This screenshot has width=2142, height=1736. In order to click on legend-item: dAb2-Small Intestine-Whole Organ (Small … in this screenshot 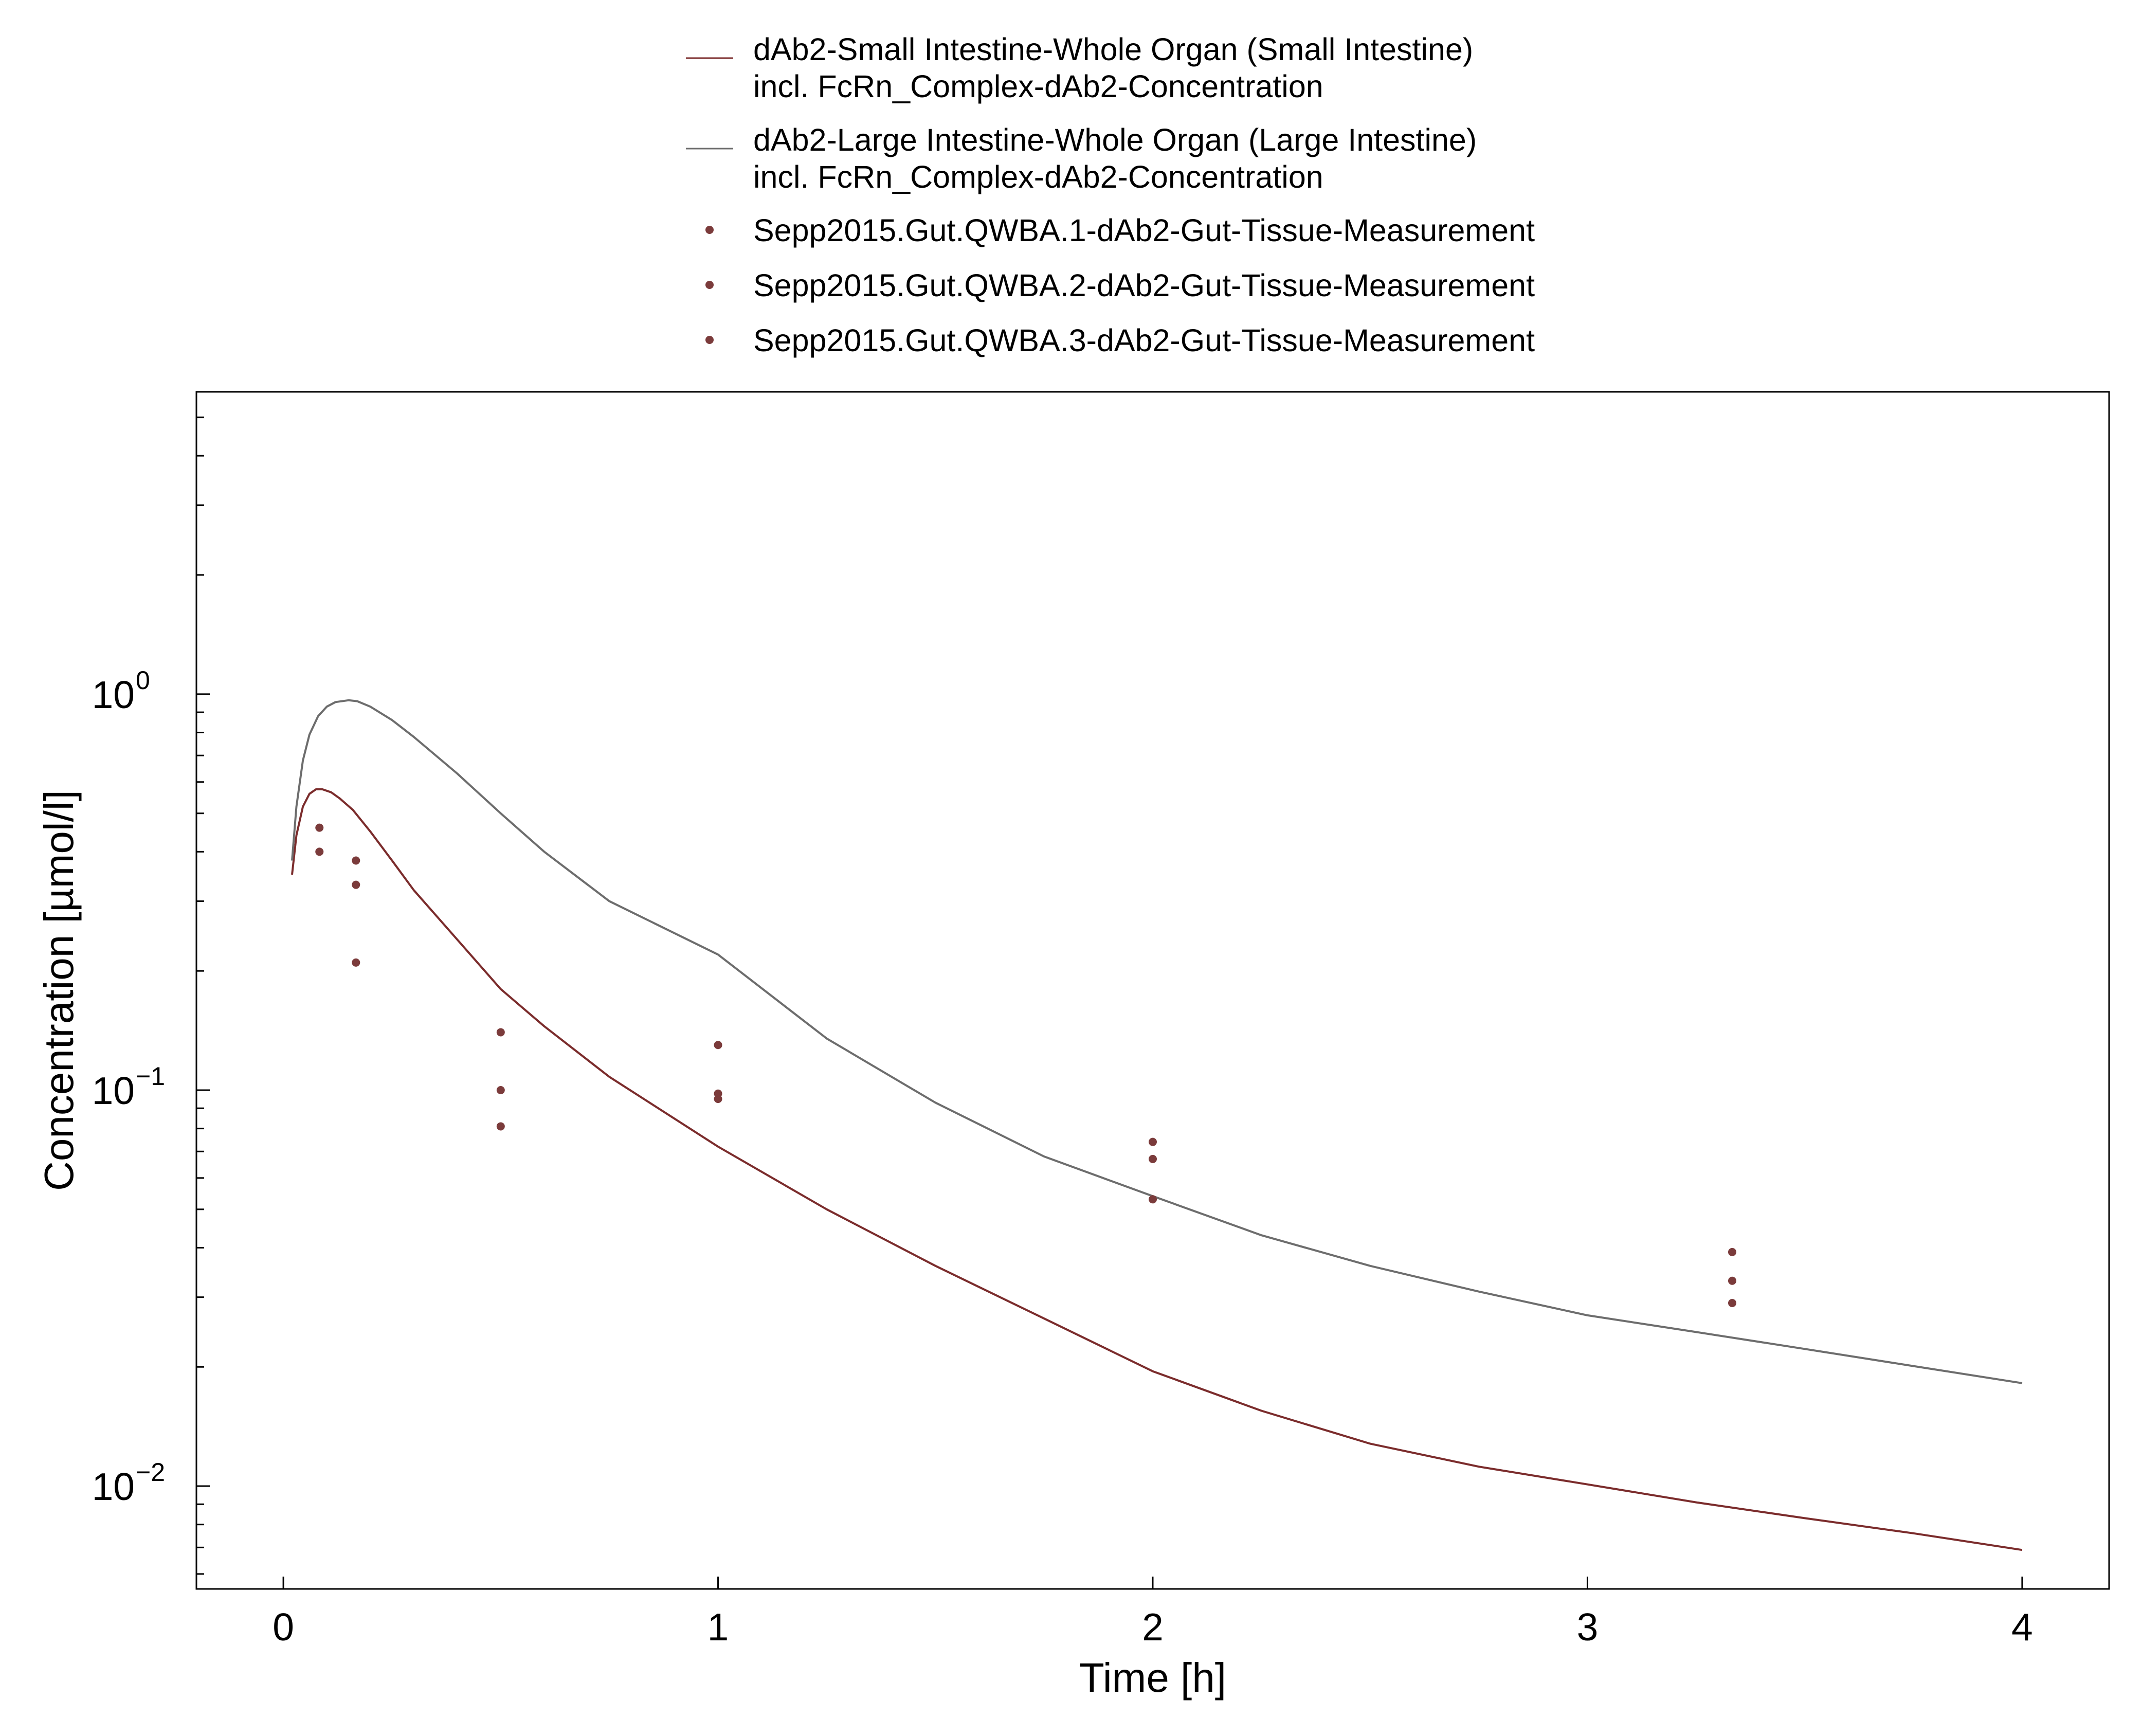, I will do `click(1079, 68)`.